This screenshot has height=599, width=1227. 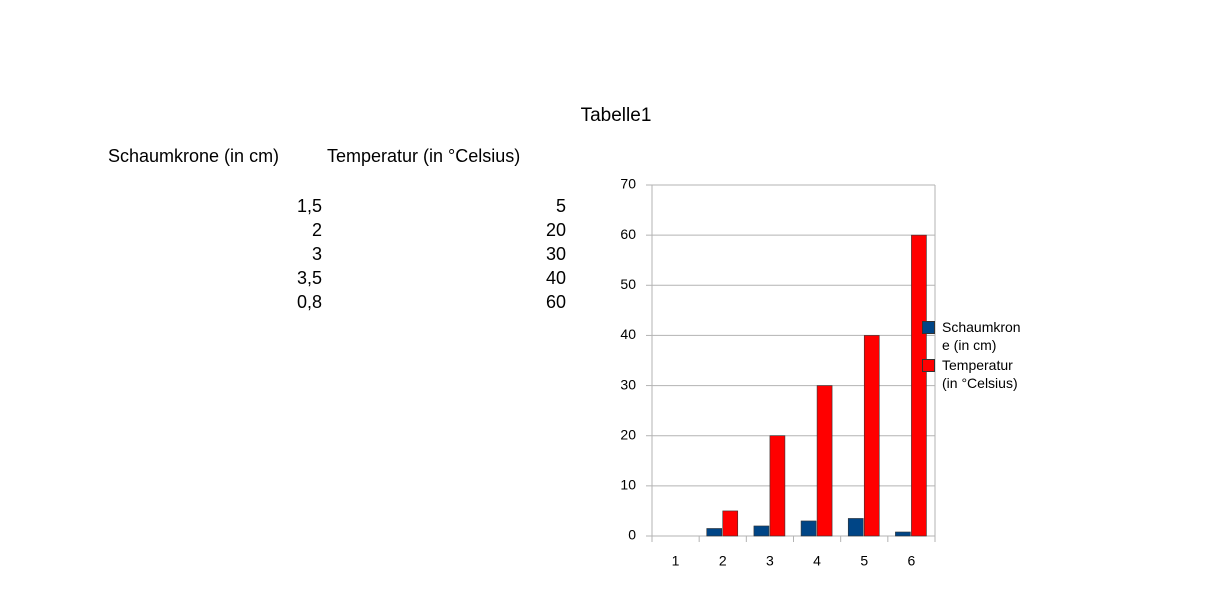 I want to click on legend-item: Temperatur (in °Celsius), so click(x=972, y=374).